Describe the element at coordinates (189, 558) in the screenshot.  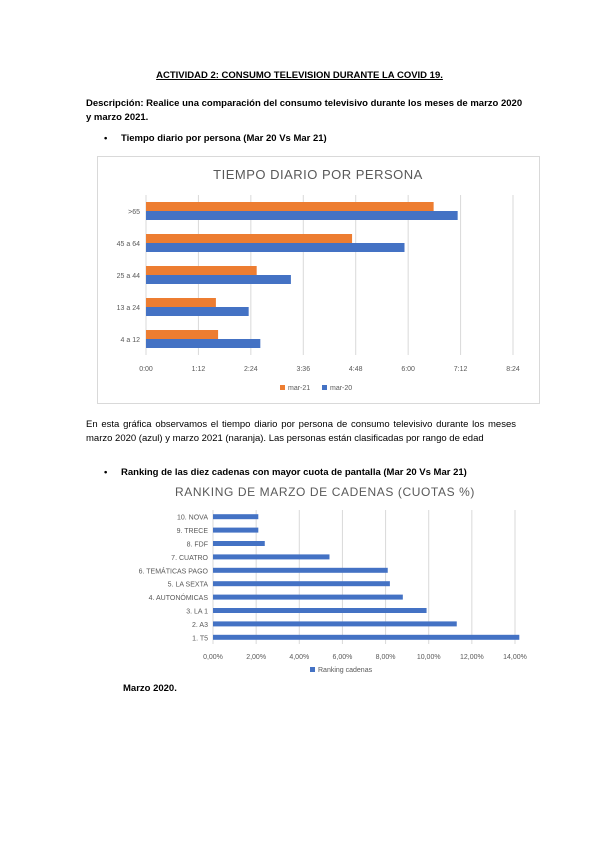
I see `category-label: 7. CUATRO` at that location.